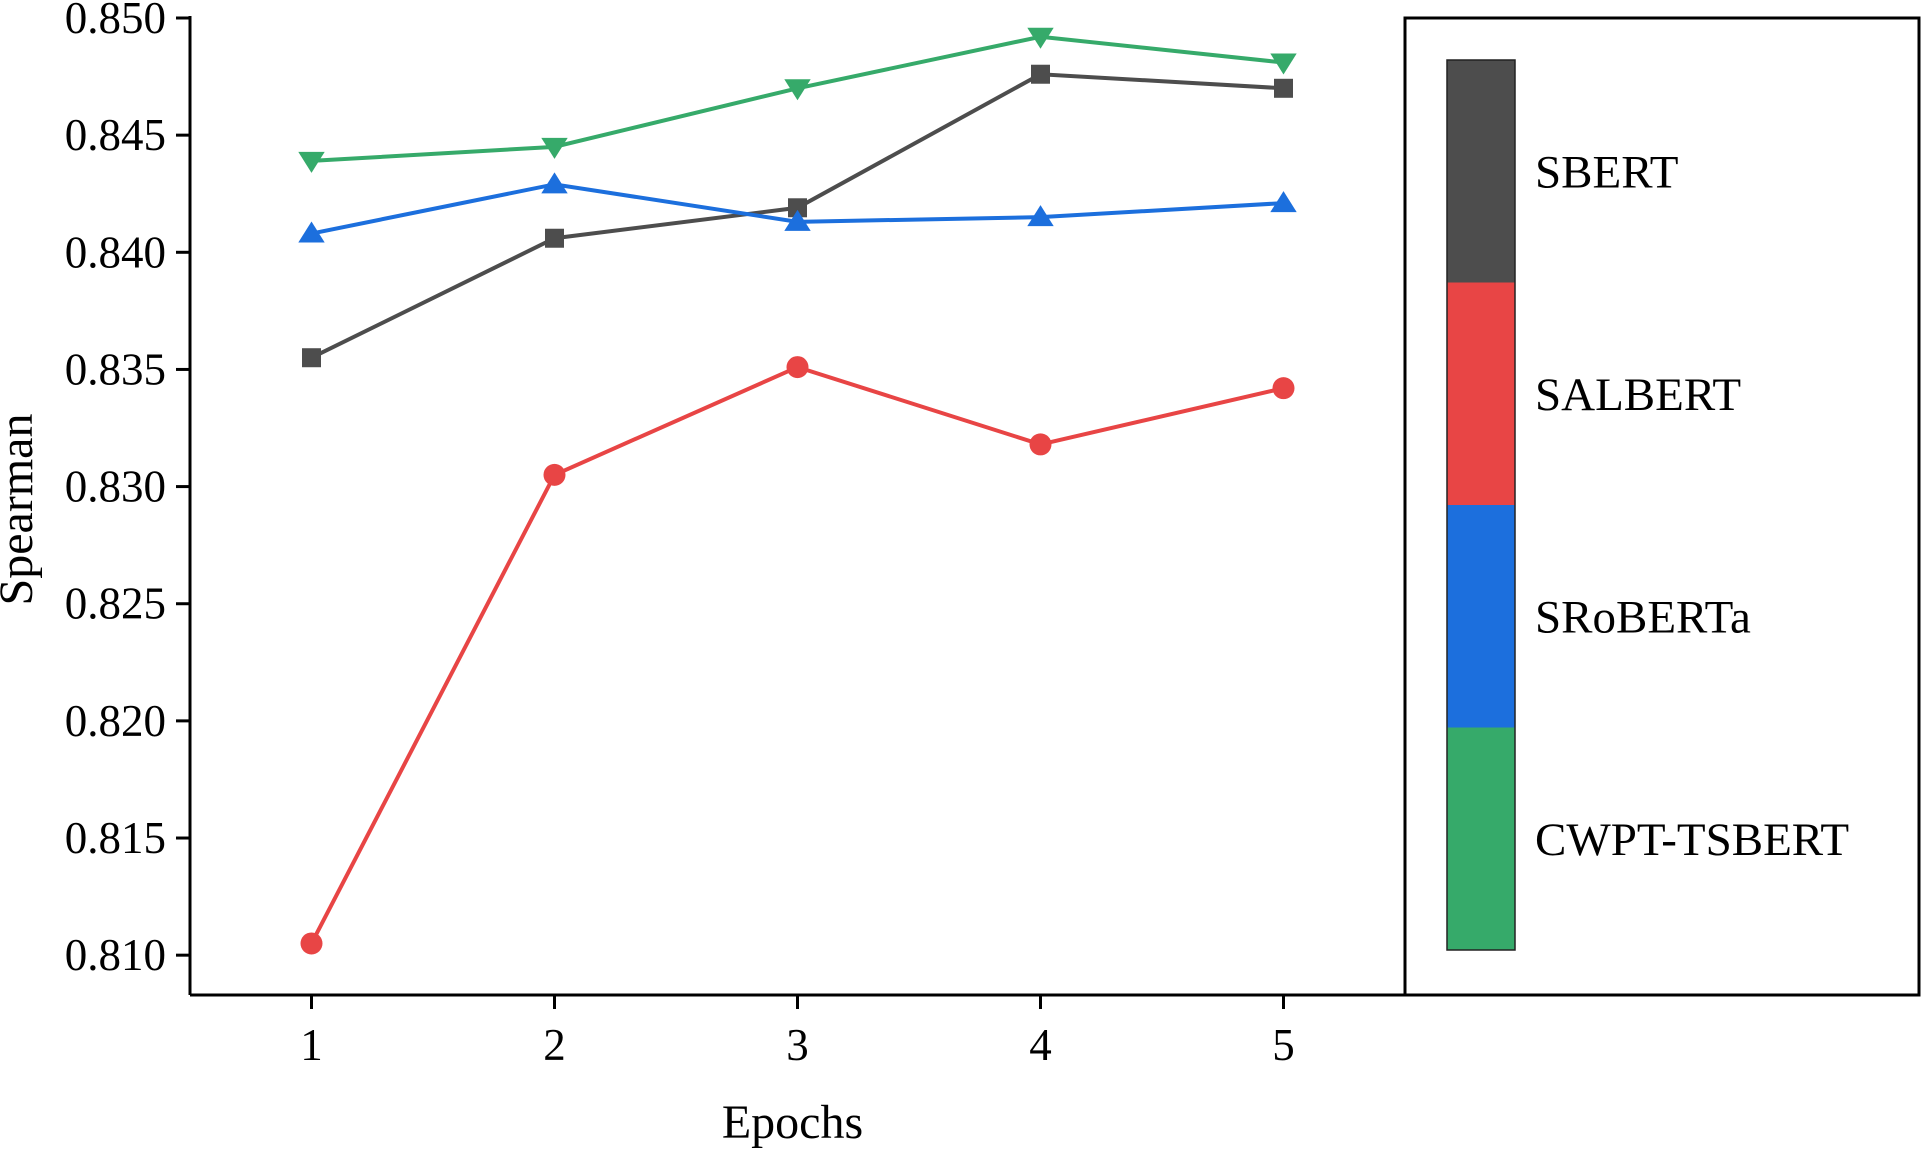  I want to click on legend-label-salbert: SALBERT, so click(1638, 395).